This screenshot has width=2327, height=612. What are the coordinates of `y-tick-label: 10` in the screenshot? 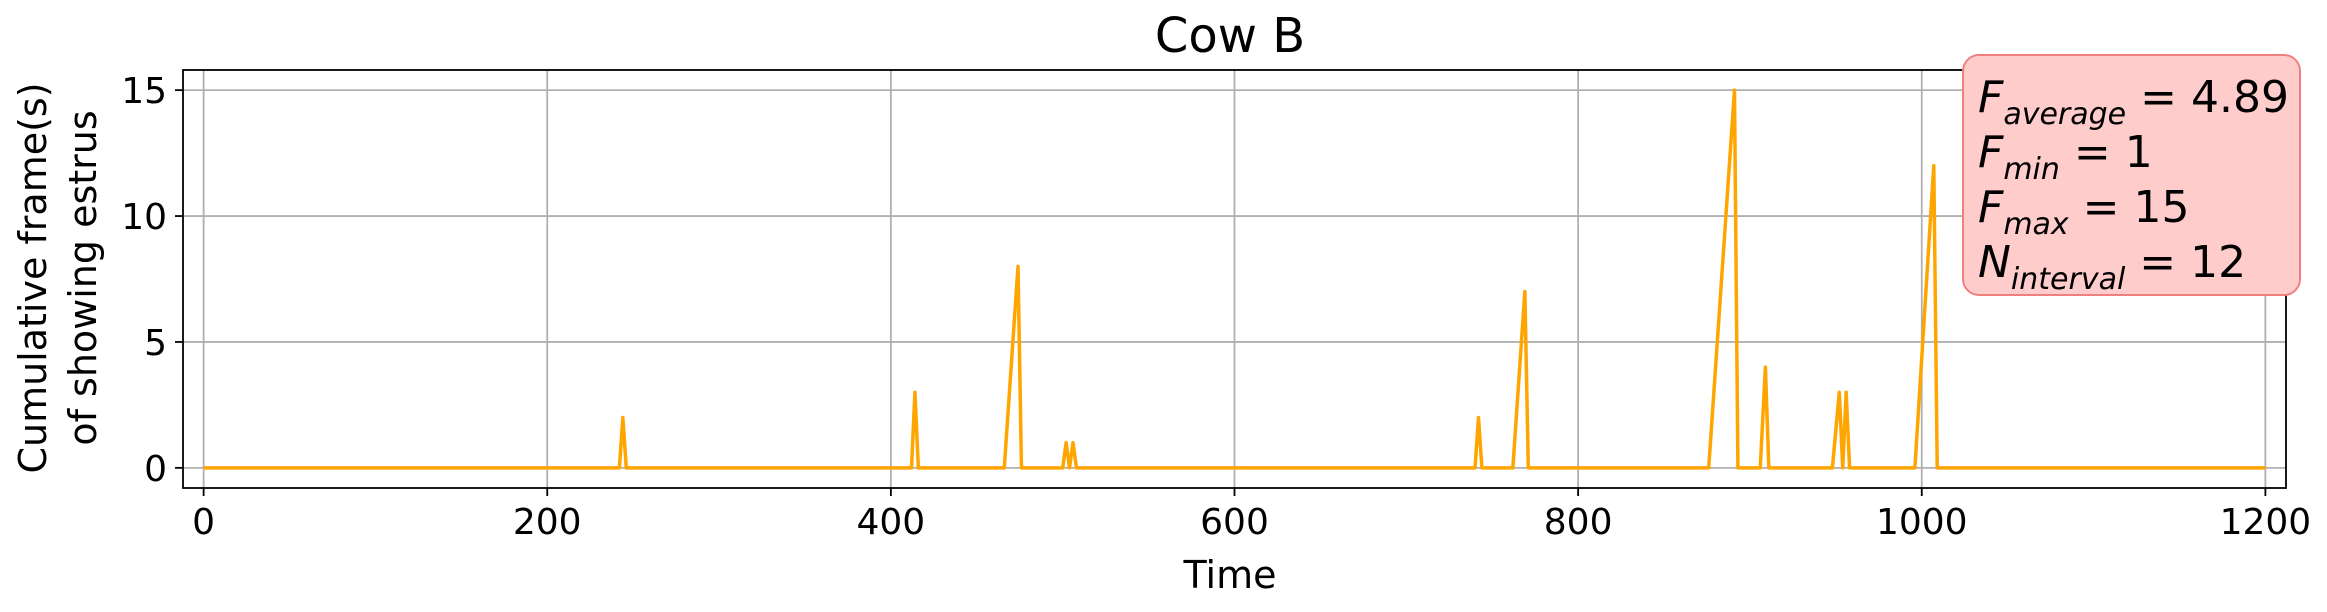 It's located at (144, 217).